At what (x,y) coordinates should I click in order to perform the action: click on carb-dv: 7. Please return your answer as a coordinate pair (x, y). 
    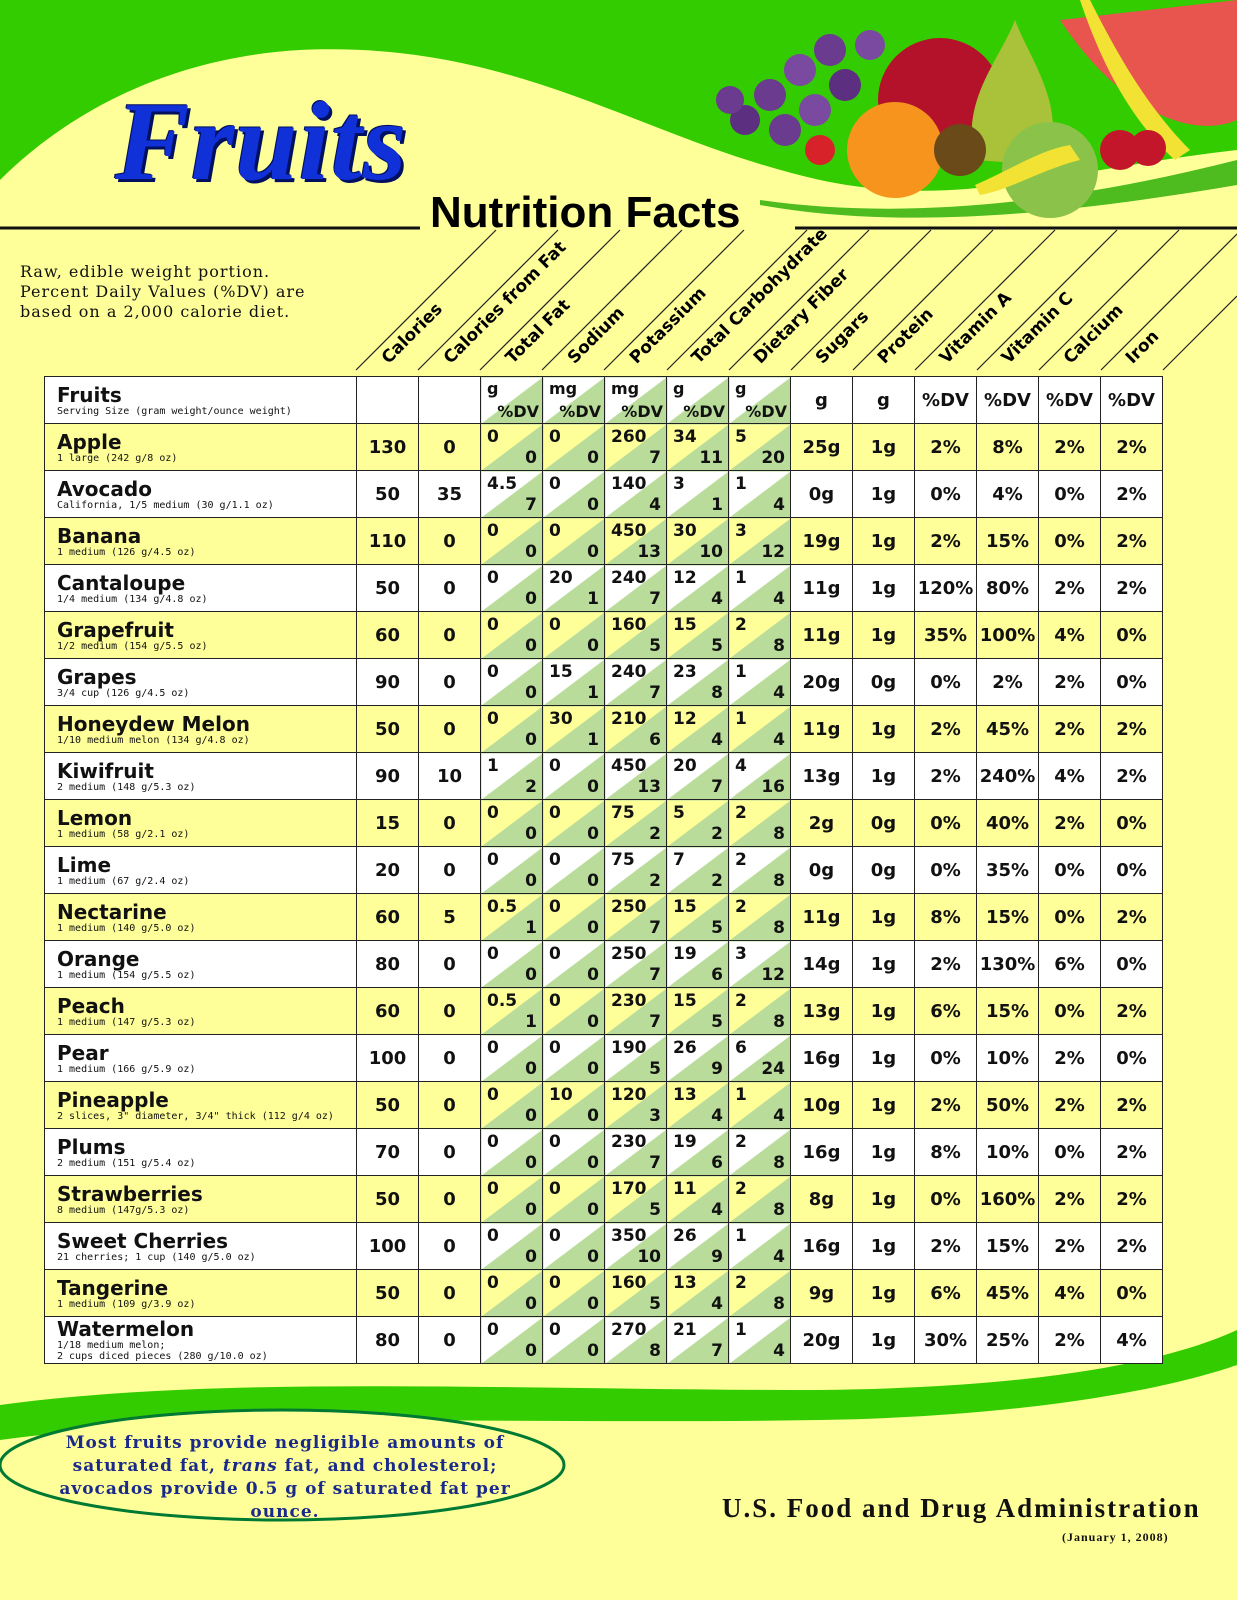
    Looking at the image, I should click on (717, 1351).